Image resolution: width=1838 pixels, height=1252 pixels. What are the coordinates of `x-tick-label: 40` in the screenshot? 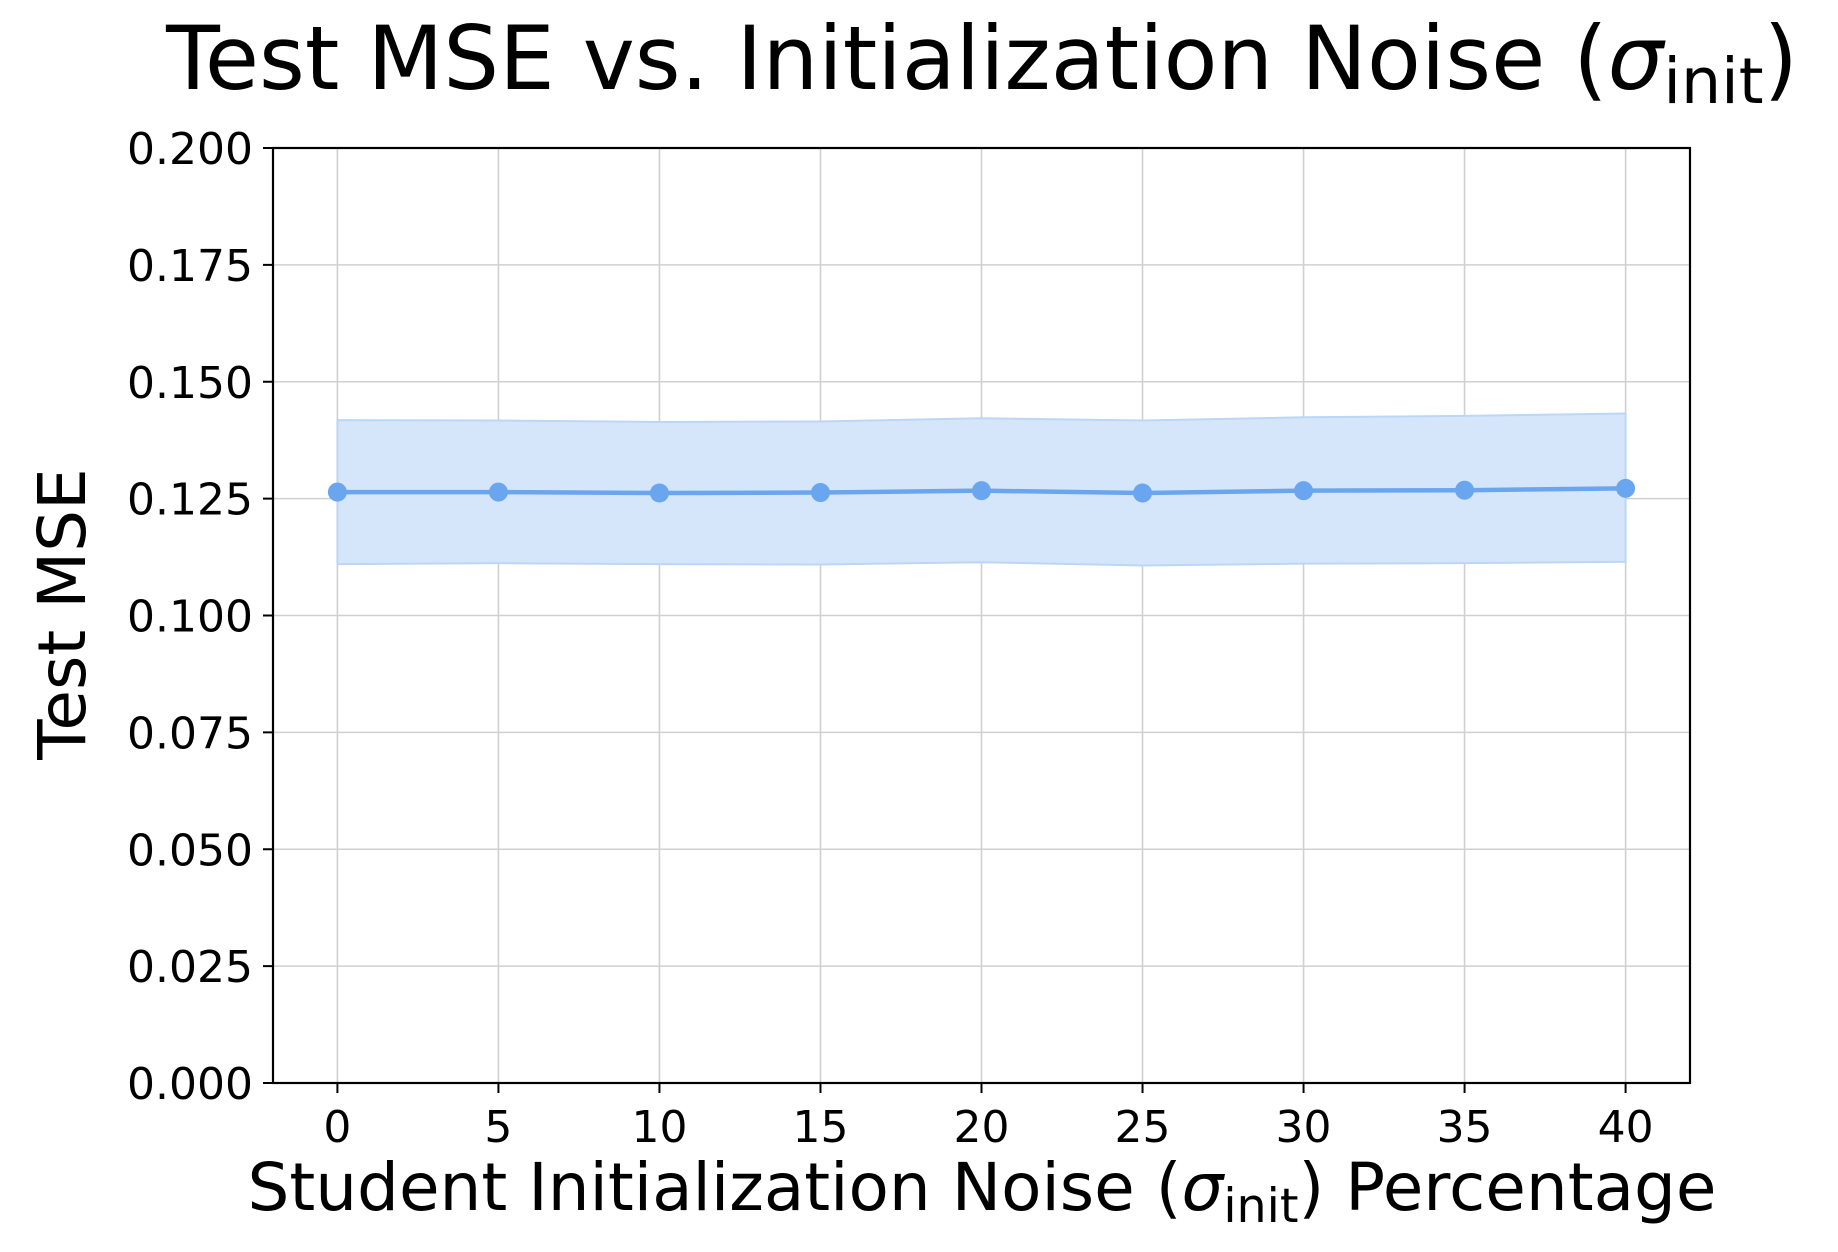 It's located at (1626, 1127).